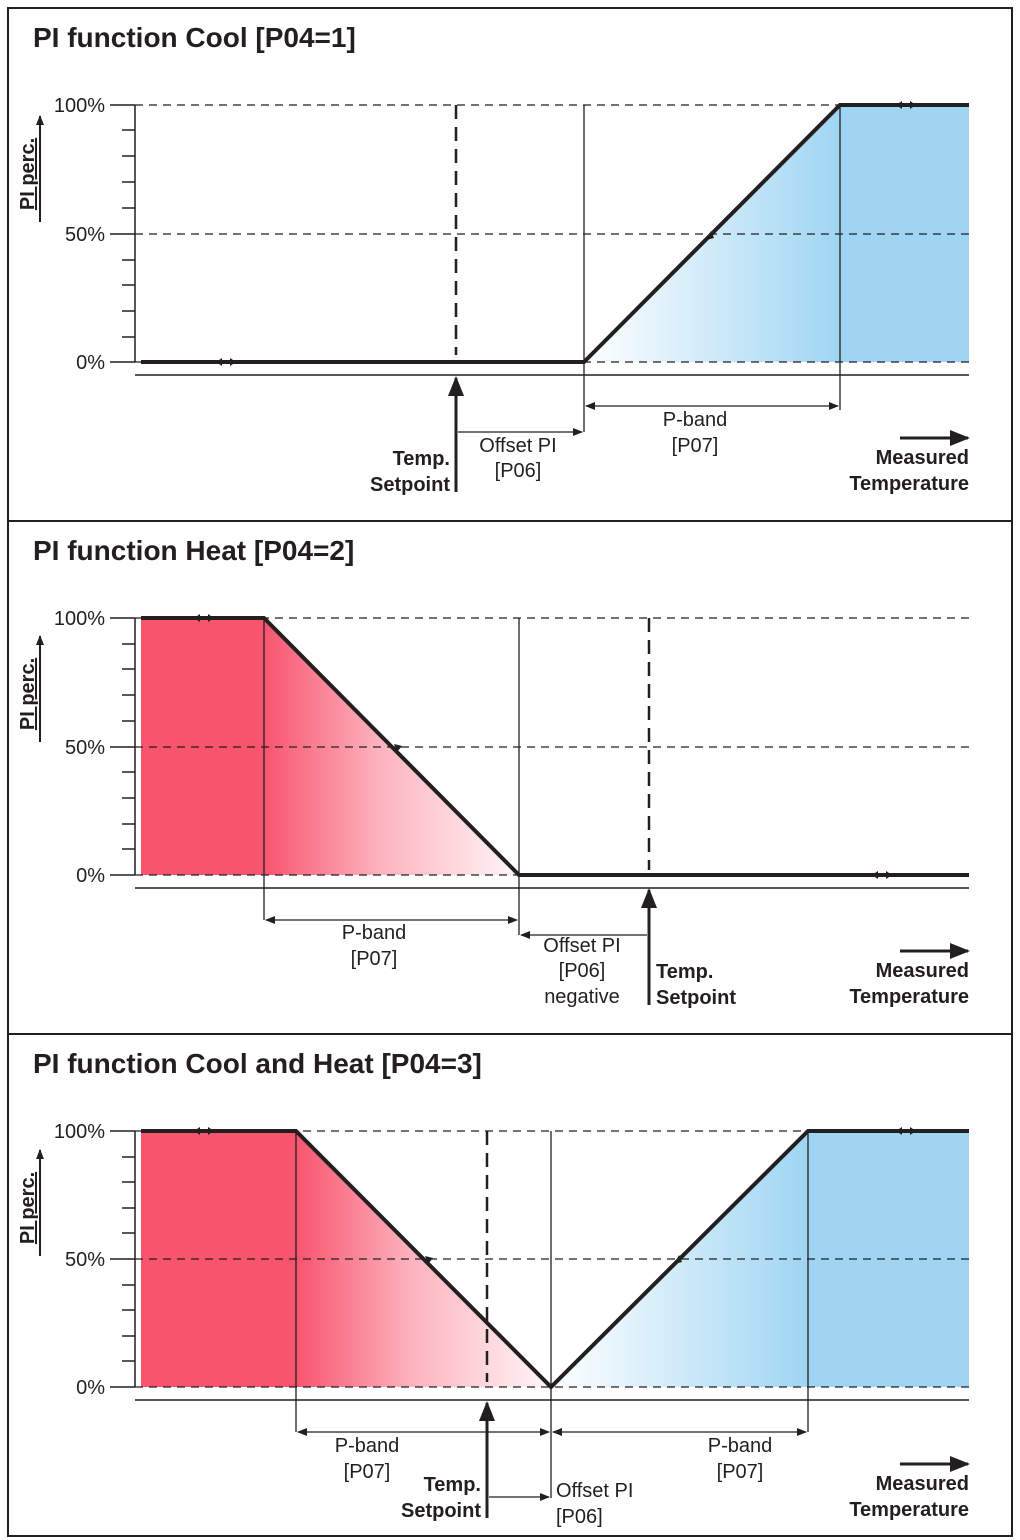 The image size is (1020, 1540). Describe the element at coordinates (194, 37) in the screenshot. I see `panel-title: PI function Cool [P04=1]` at that location.